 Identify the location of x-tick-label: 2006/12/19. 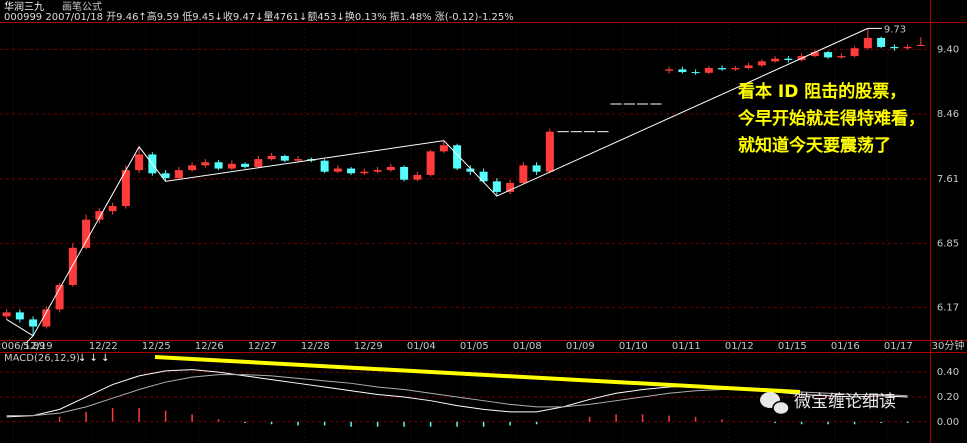
(26, 346).